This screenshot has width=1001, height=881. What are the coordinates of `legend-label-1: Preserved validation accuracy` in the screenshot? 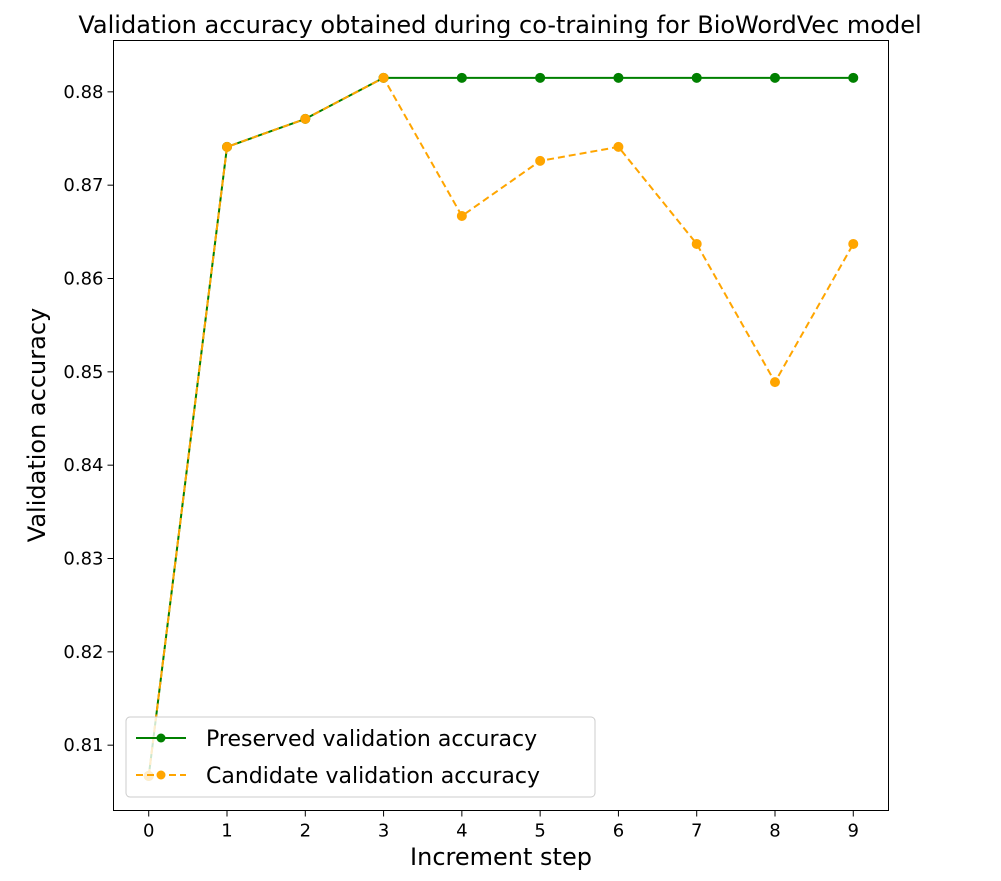 It's located at (371, 739).